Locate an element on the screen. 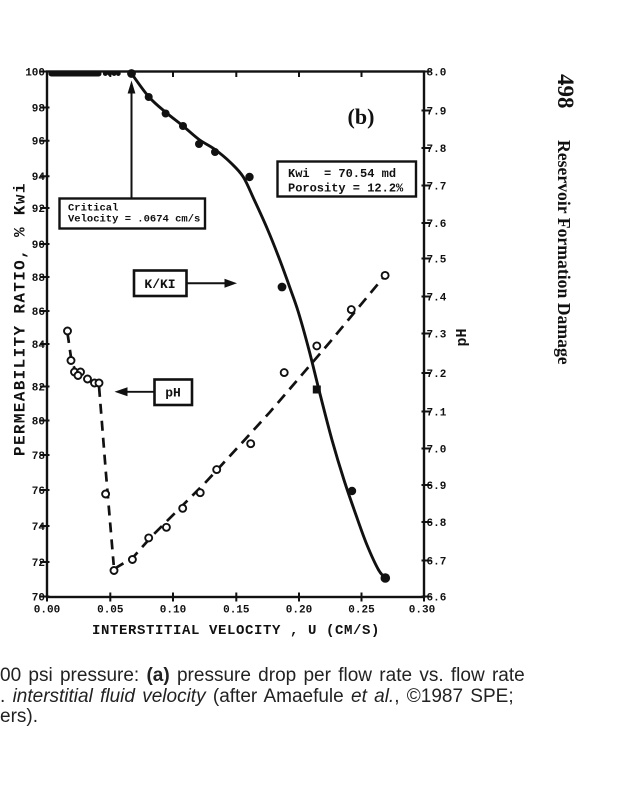 This screenshot has width=641, height=800. svg-text: 7.3 is located at coordinates (437, 335).